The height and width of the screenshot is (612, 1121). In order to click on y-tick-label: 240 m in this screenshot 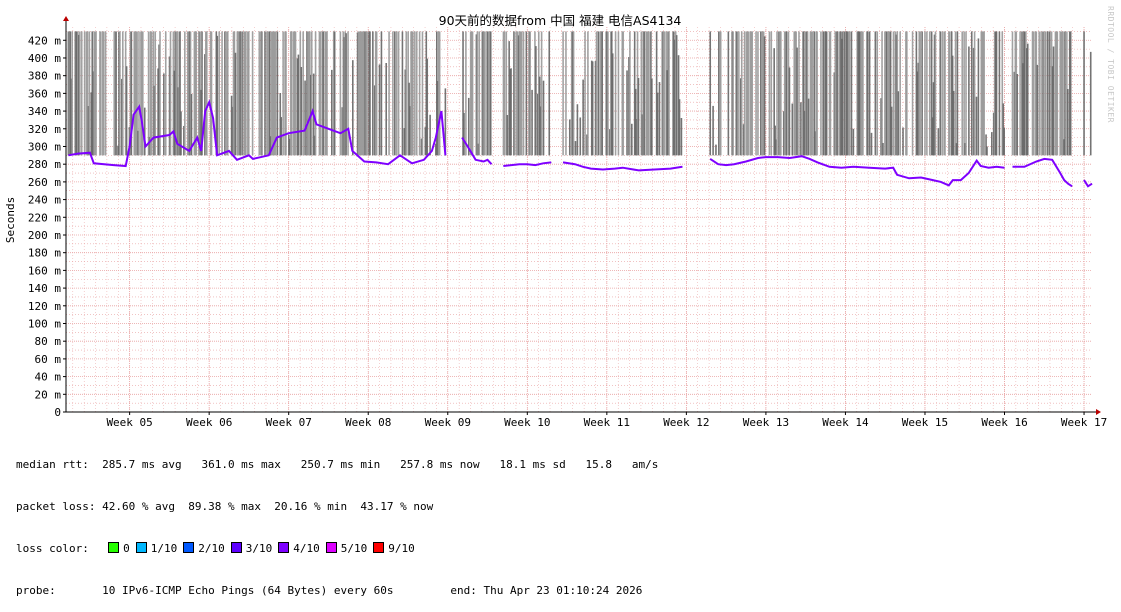, I will do `click(44, 200)`.